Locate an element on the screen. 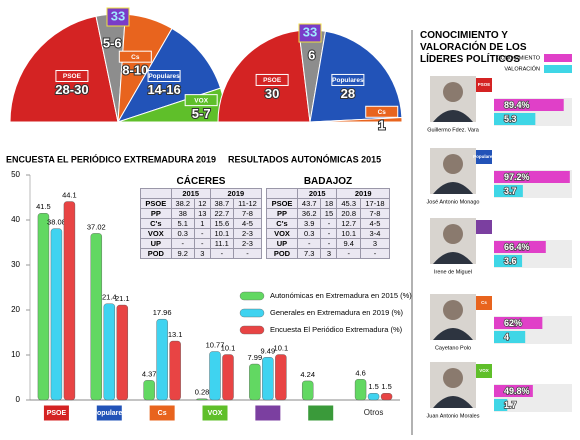 This screenshot has width=580, height=440. majority-flag is located at coordinates (310, 33).